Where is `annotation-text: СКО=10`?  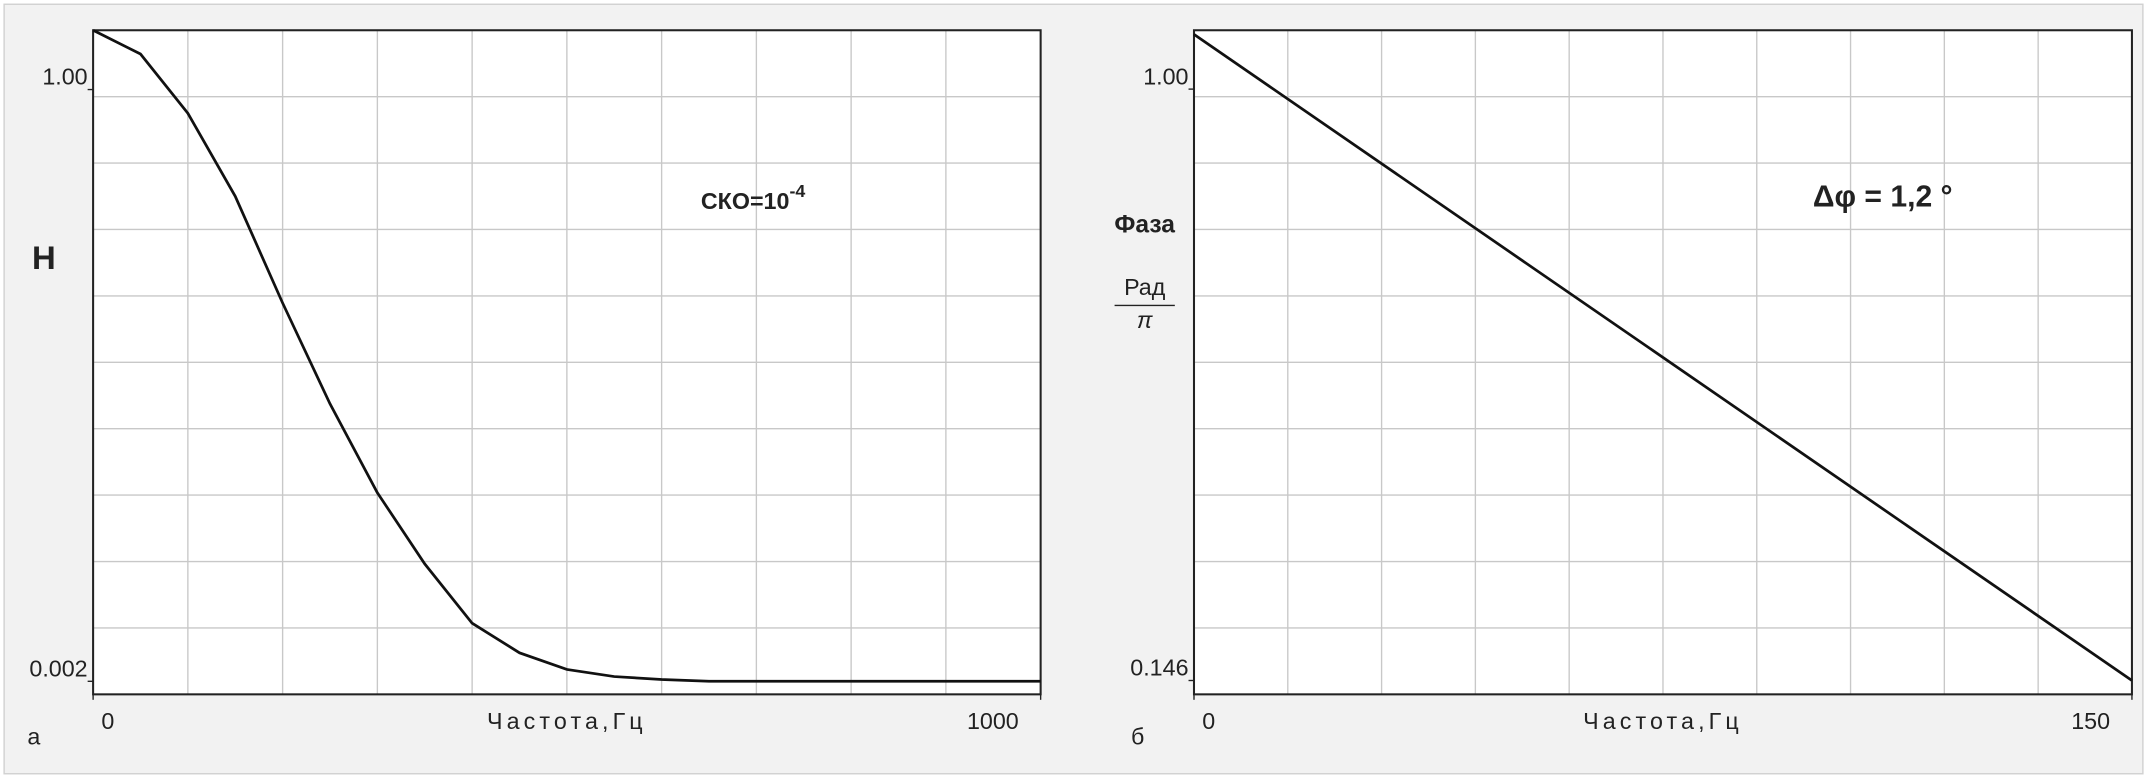
annotation-text: СКО=10 is located at coordinates (745, 201).